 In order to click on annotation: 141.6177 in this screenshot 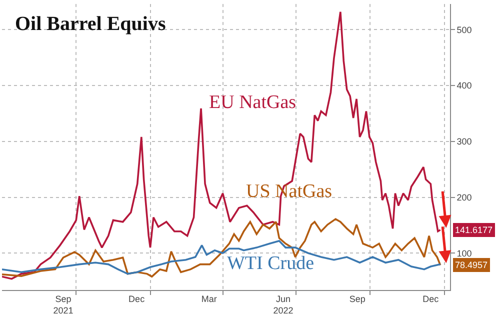, I will do `click(474, 230)`.